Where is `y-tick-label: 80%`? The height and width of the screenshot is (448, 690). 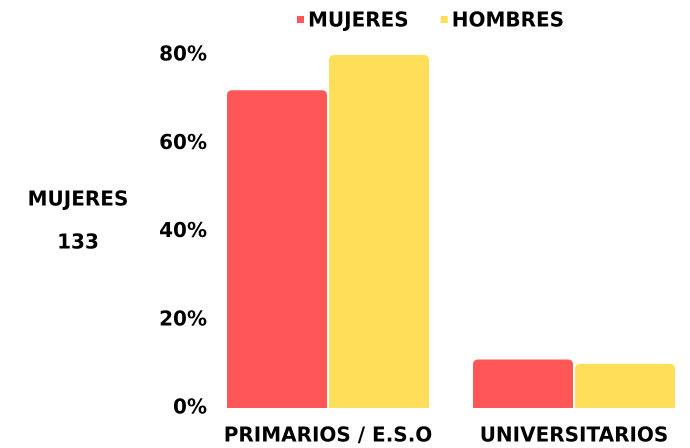 y-tick-label: 80% is located at coordinates (183, 54).